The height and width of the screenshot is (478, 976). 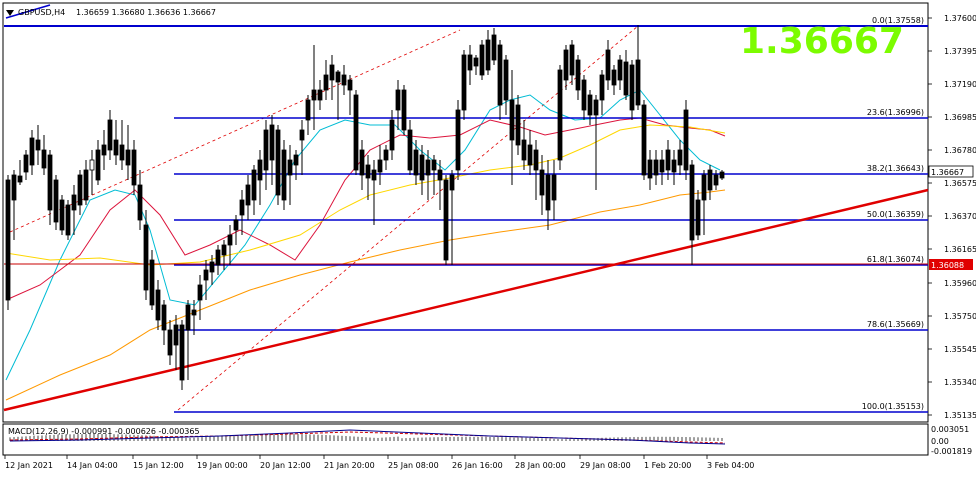 What do you see at coordinates (605, 465) in the screenshot?
I see `time-tick-label: 29 Jan 08:00` at bounding box center [605, 465].